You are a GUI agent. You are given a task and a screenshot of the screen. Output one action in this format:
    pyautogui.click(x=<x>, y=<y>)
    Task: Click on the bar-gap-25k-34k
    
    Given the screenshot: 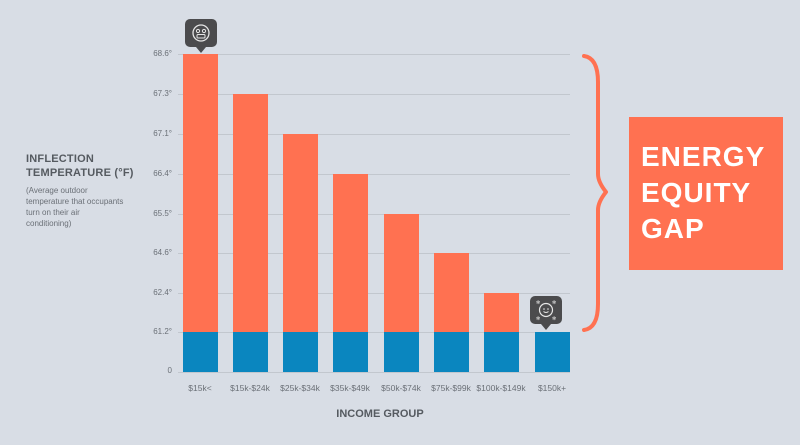 What is the action you would take?
    pyautogui.click(x=300, y=233)
    